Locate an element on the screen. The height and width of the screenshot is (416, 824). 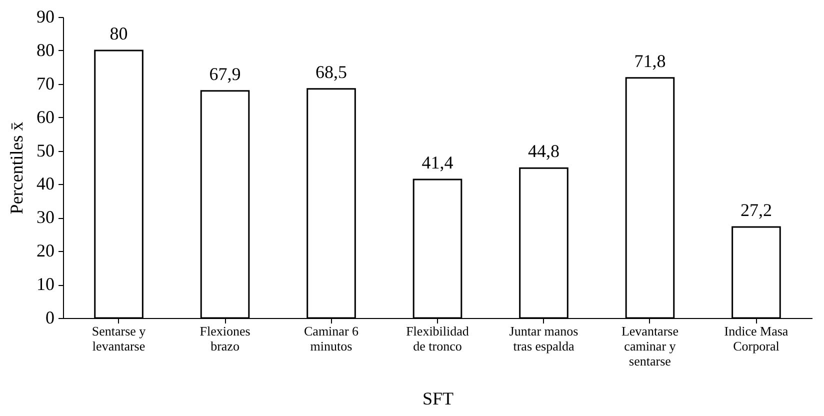
y-tick-label: 40 is located at coordinates (45, 184).